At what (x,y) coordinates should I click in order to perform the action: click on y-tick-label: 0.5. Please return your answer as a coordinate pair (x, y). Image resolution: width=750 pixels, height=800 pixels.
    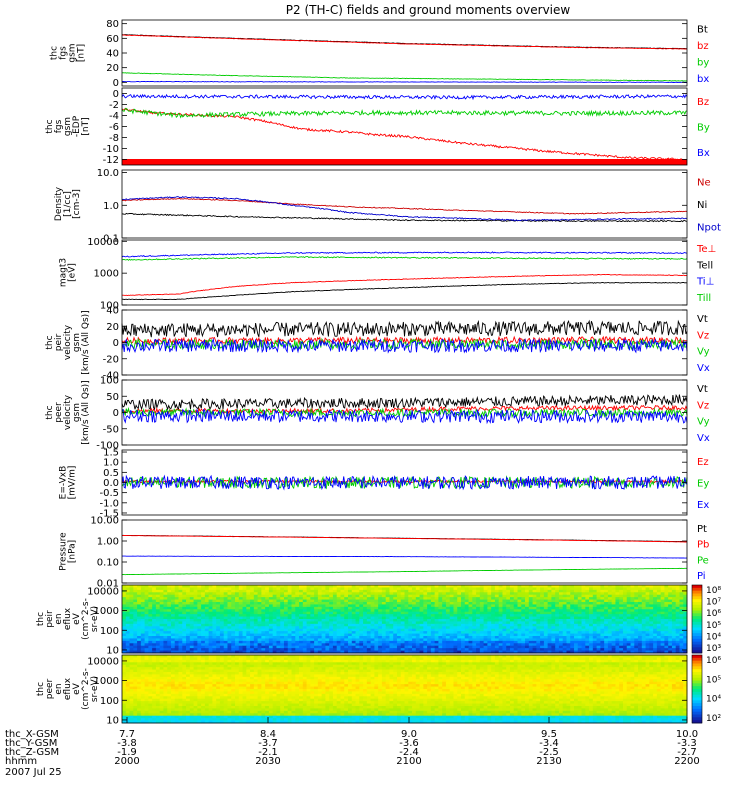
    Looking at the image, I should click on (111, 473).